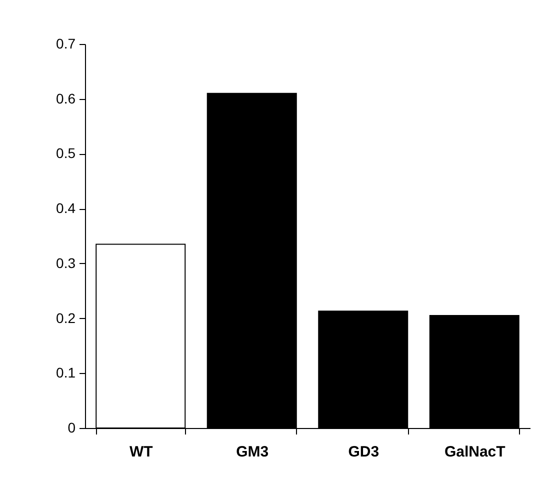 This screenshot has height=504, width=546. What do you see at coordinates (141, 452) in the screenshot?
I see `x-tick-label: WT` at bounding box center [141, 452].